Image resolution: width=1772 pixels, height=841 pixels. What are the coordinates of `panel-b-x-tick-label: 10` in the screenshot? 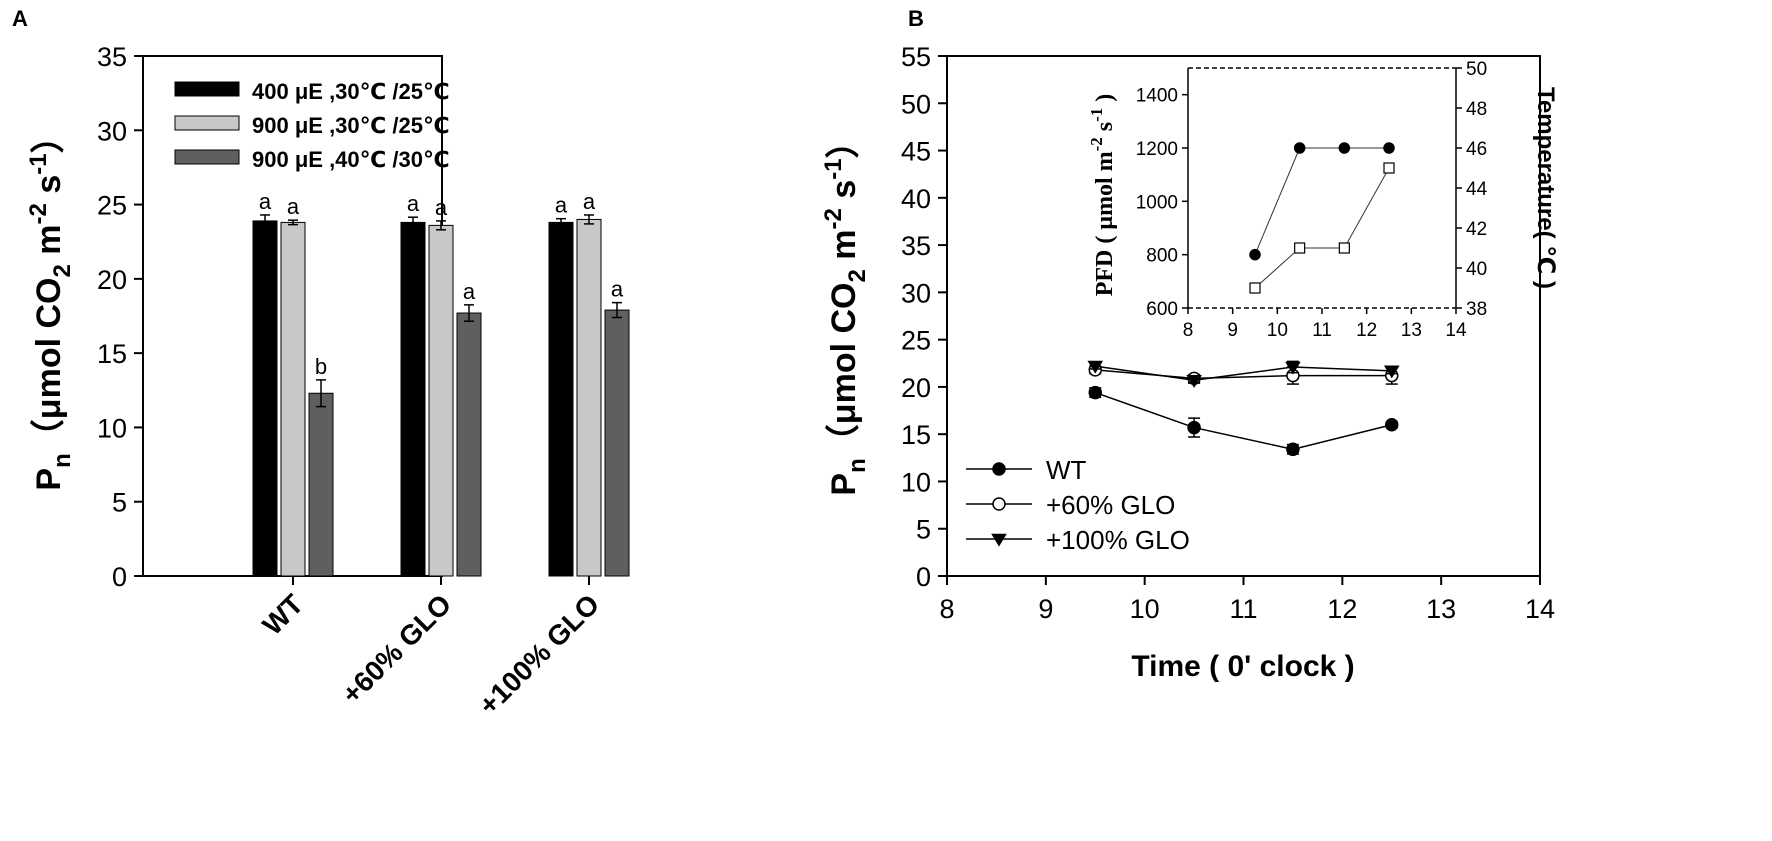 It's located at (1145, 609).